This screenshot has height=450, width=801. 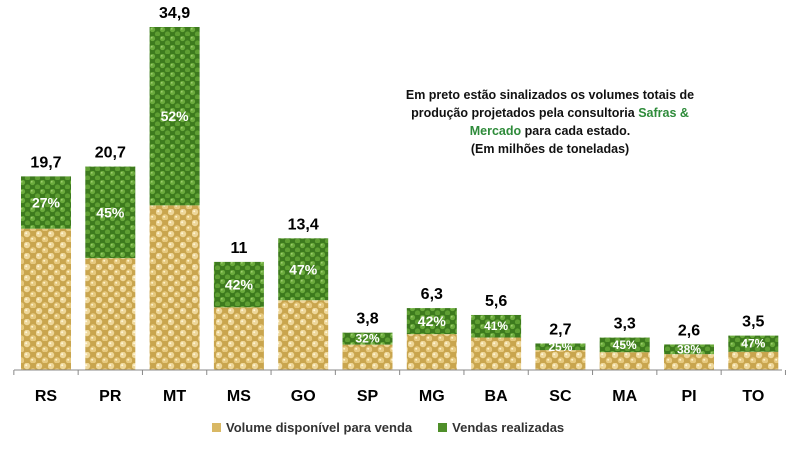 What do you see at coordinates (624, 396) in the screenshot?
I see `x-tick-label-MA: MA` at bounding box center [624, 396].